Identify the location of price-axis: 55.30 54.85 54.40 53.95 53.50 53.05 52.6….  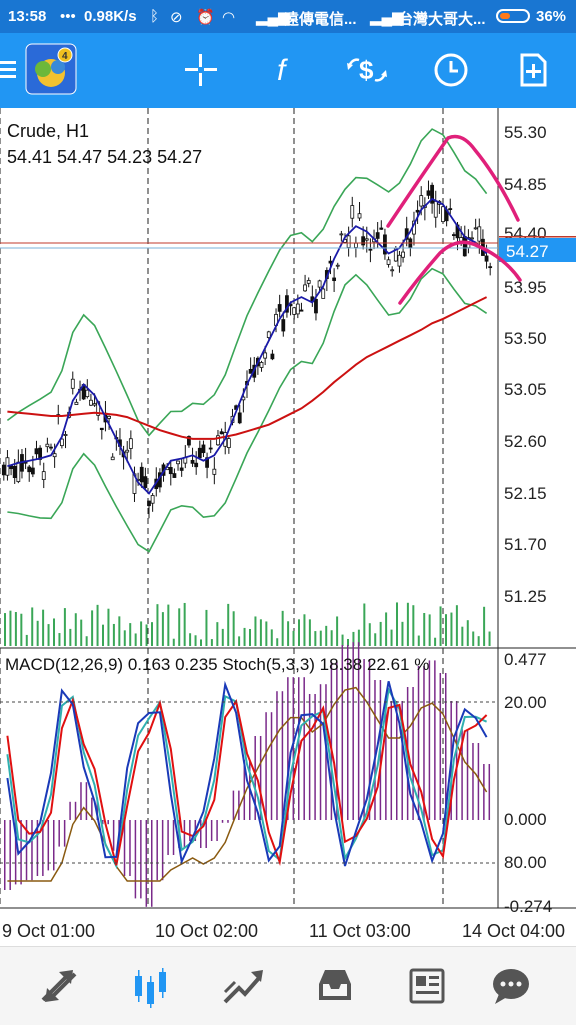
(525, 364).